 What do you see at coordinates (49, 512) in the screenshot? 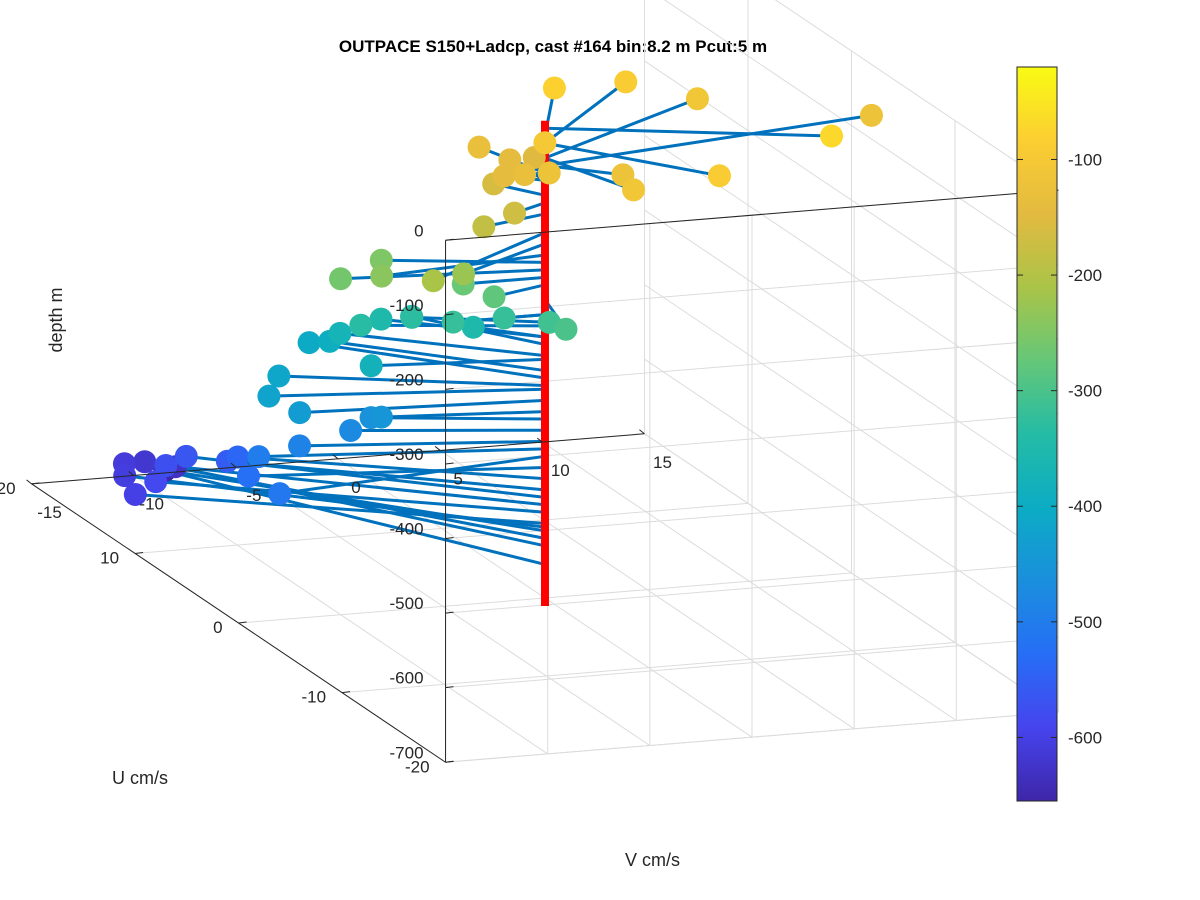
I see `x-tick-label: -15` at bounding box center [49, 512].